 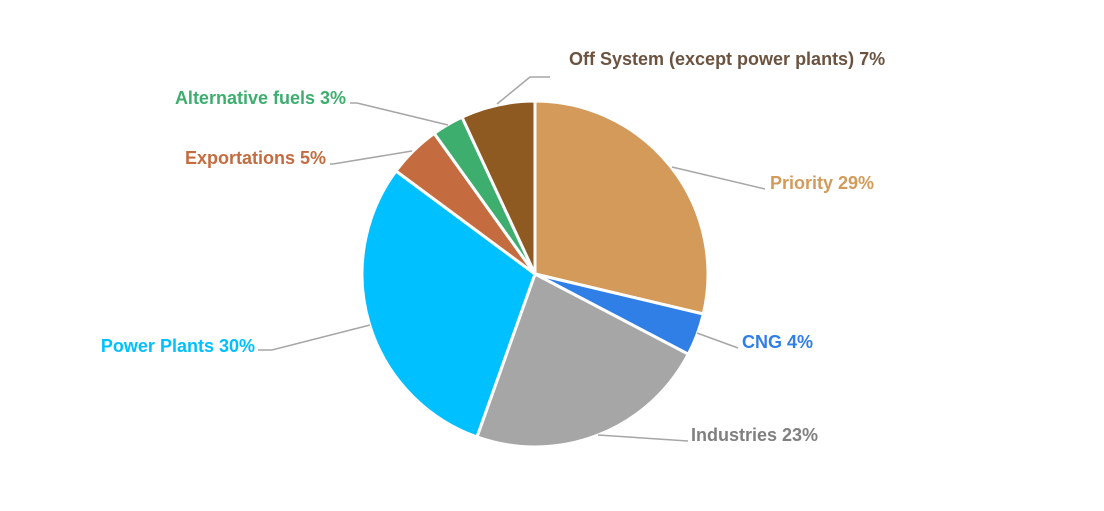 I want to click on leader-line-power-plants, so click(x=314, y=337).